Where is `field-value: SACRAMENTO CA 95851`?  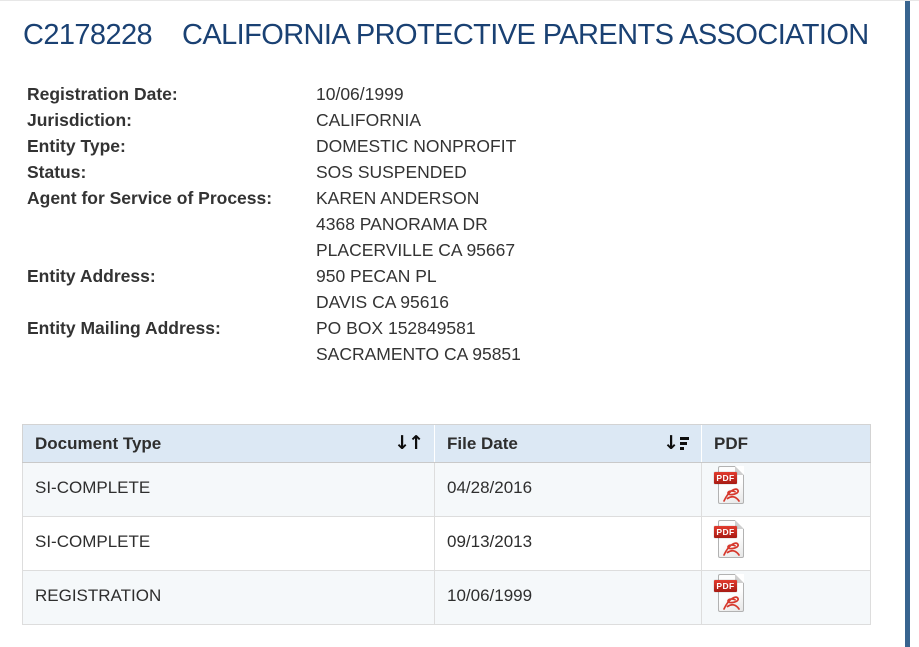 field-value: SACRAMENTO CA 95851 is located at coordinates (418, 354).